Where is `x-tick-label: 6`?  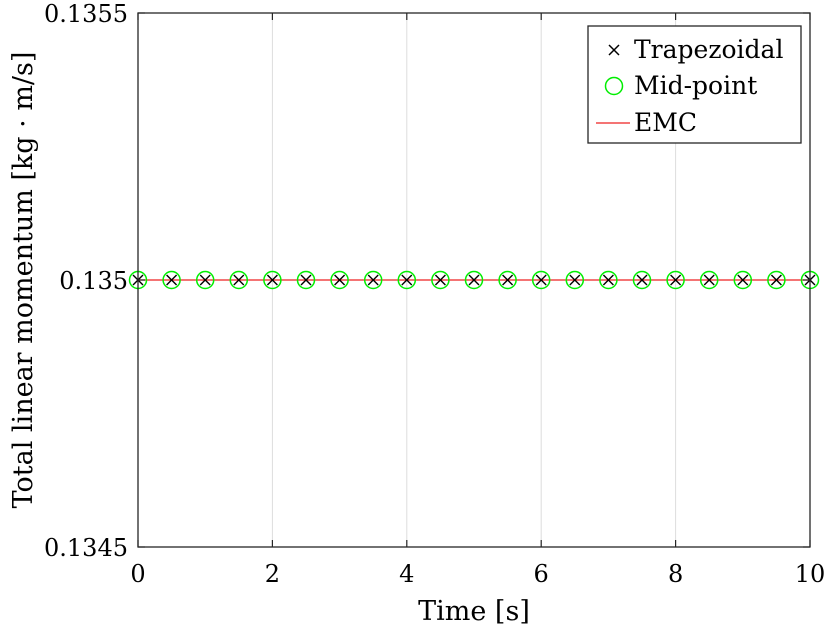
x-tick-label: 6 is located at coordinates (541, 574).